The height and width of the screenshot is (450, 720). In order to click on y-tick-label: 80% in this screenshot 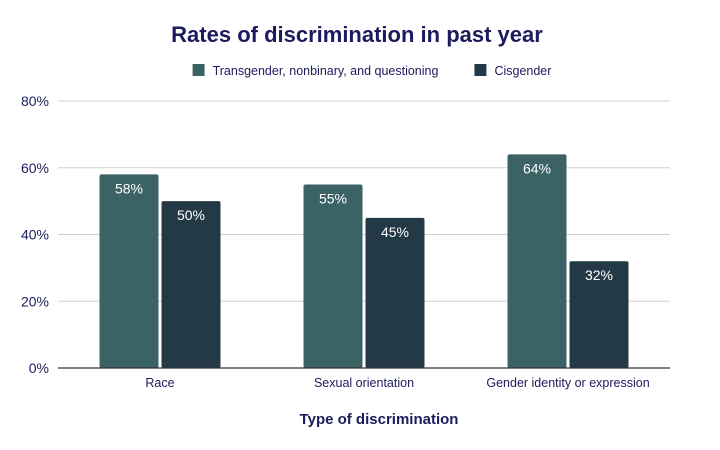, I will do `click(35, 101)`.